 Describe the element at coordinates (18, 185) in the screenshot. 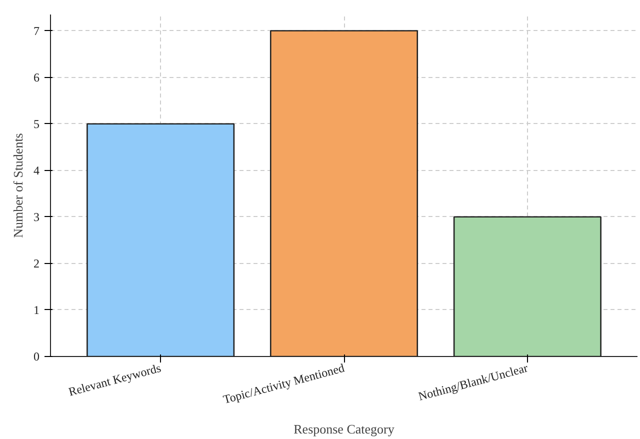

I see `y-axis-title: Number of Students` at that location.